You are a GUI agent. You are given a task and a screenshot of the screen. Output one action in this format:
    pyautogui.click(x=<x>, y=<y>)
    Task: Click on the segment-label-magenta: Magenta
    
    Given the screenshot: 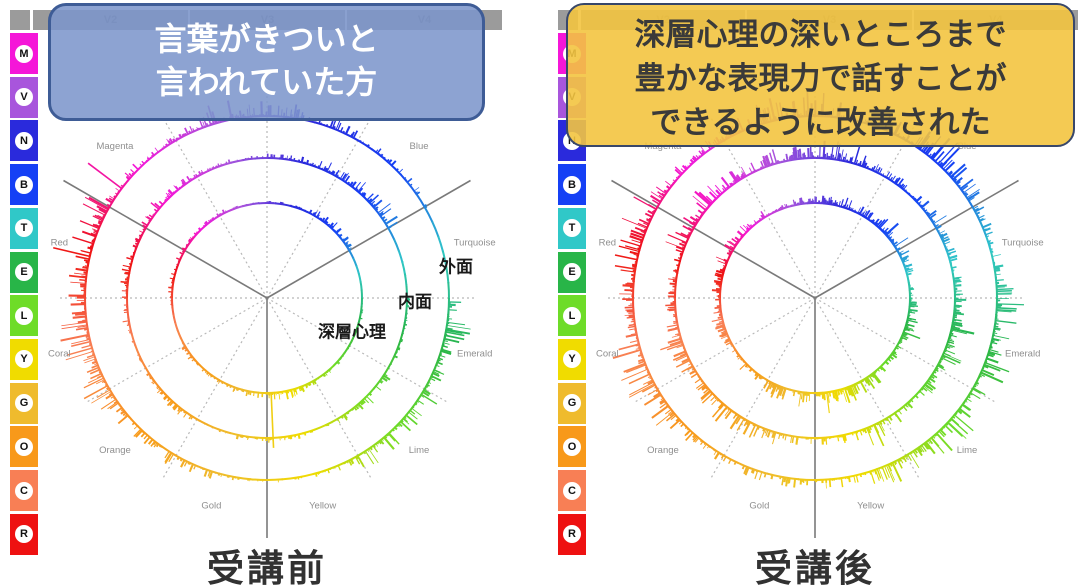 What is the action you would take?
    pyautogui.click(x=115, y=146)
    